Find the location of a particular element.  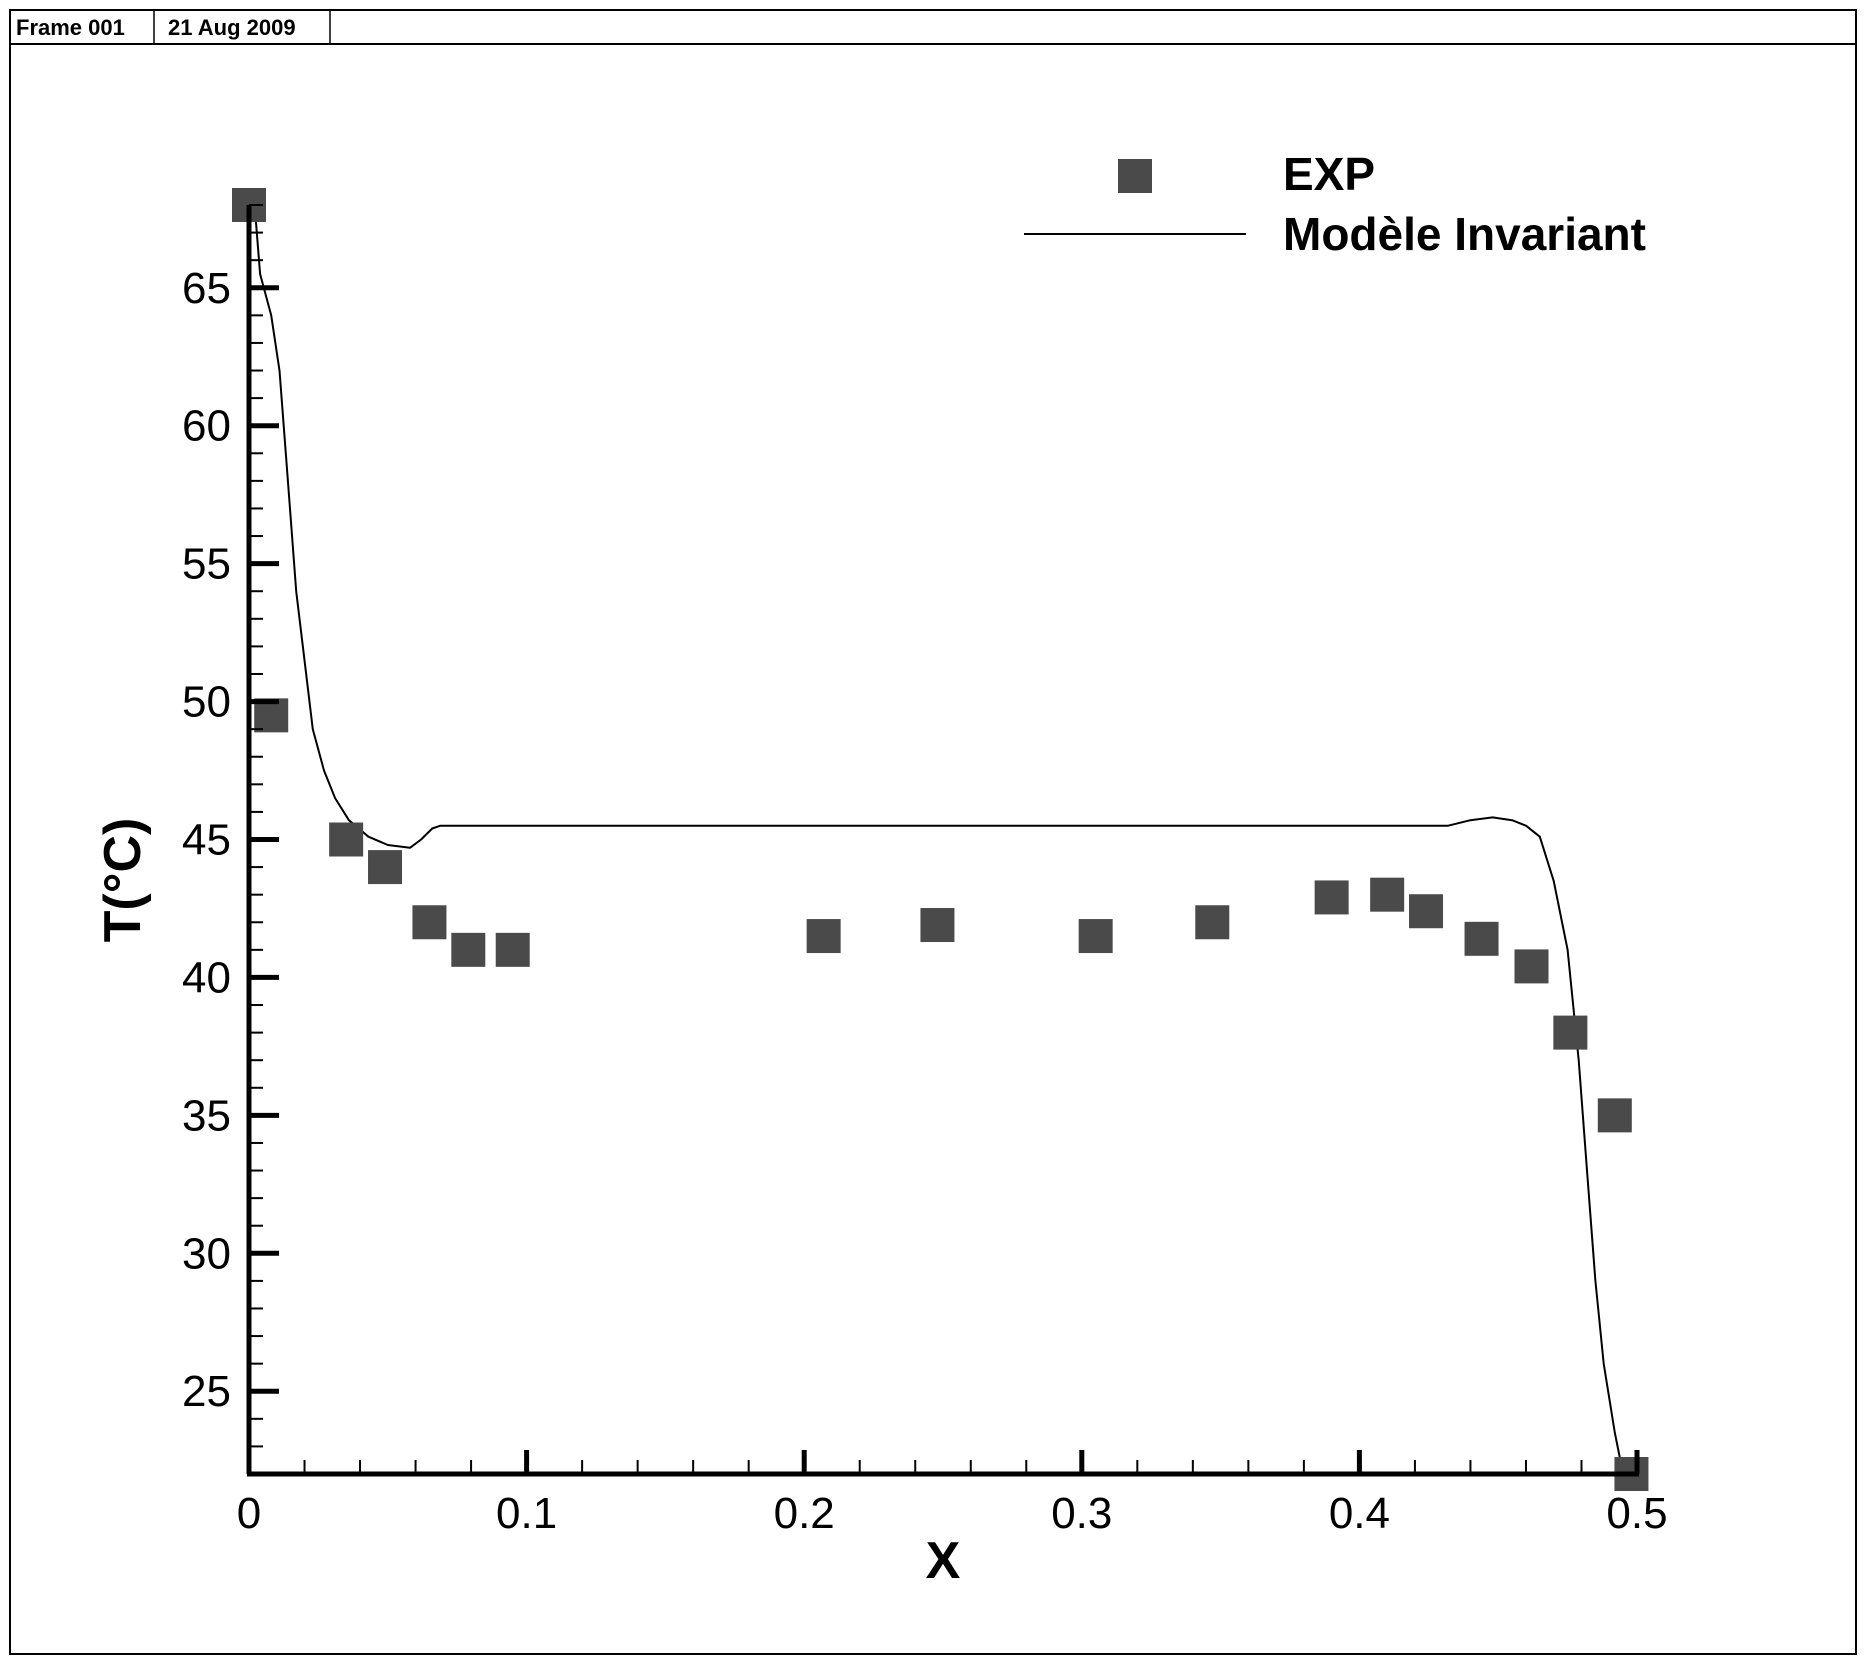

y-tick-label: 45 is located at coordinates (206, 840).